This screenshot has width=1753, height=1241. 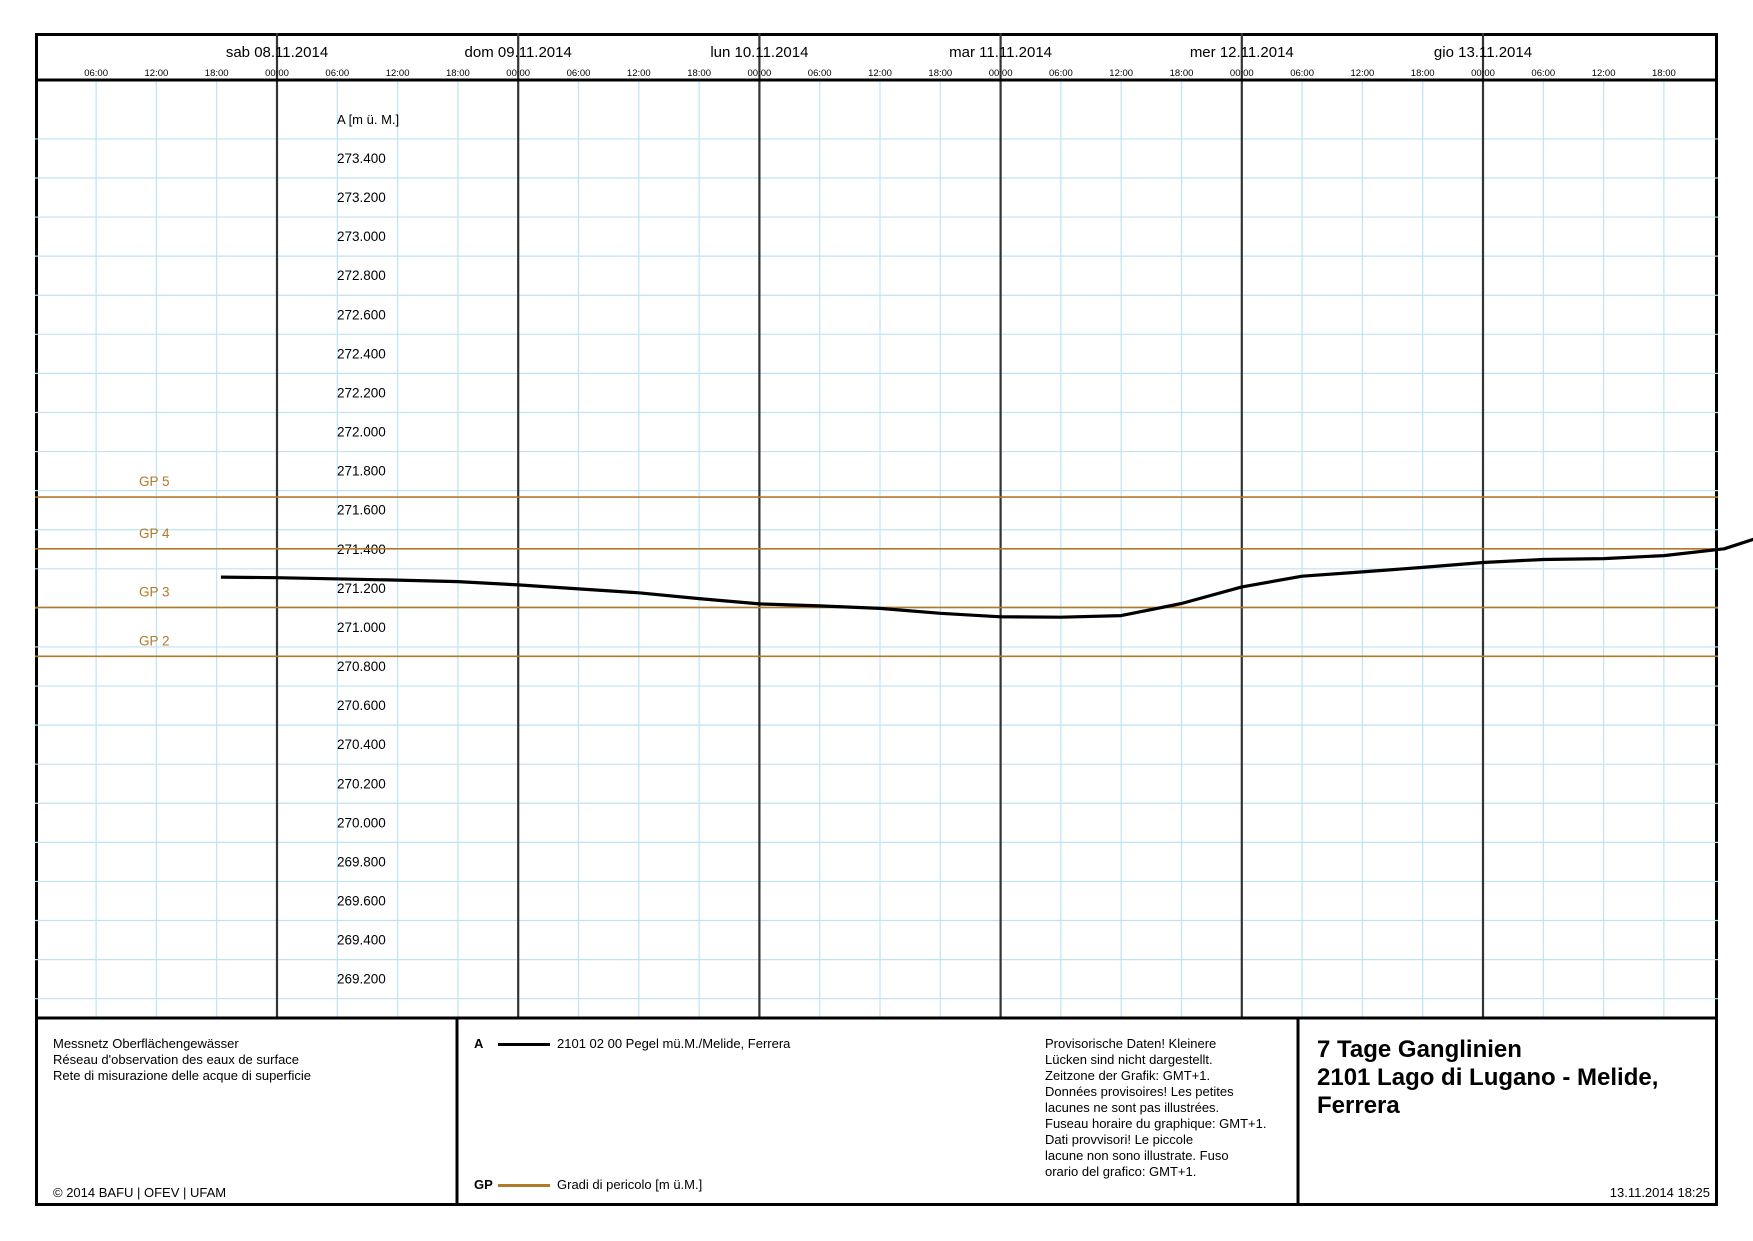 What do you see at coordinates (361, 783) in the screenshot?
I see `y-tick-label: 270.200` at bounding box center [361, 783].